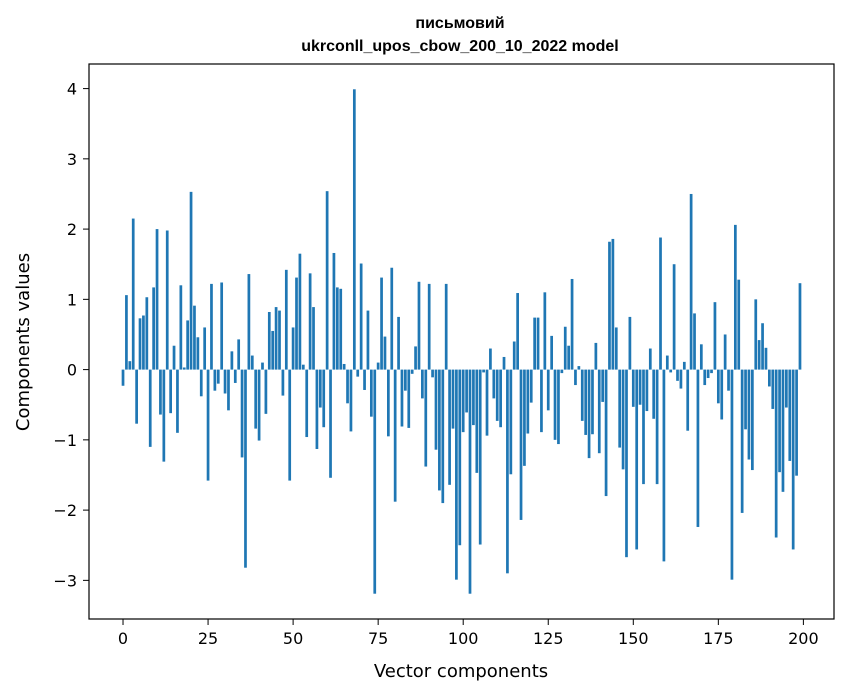 This screenshot has width=847, height=696. What do you see at coordinates (208, 638) in the screenshot?
I see `x-tick-label: 25` at bounding box center [208, 638].